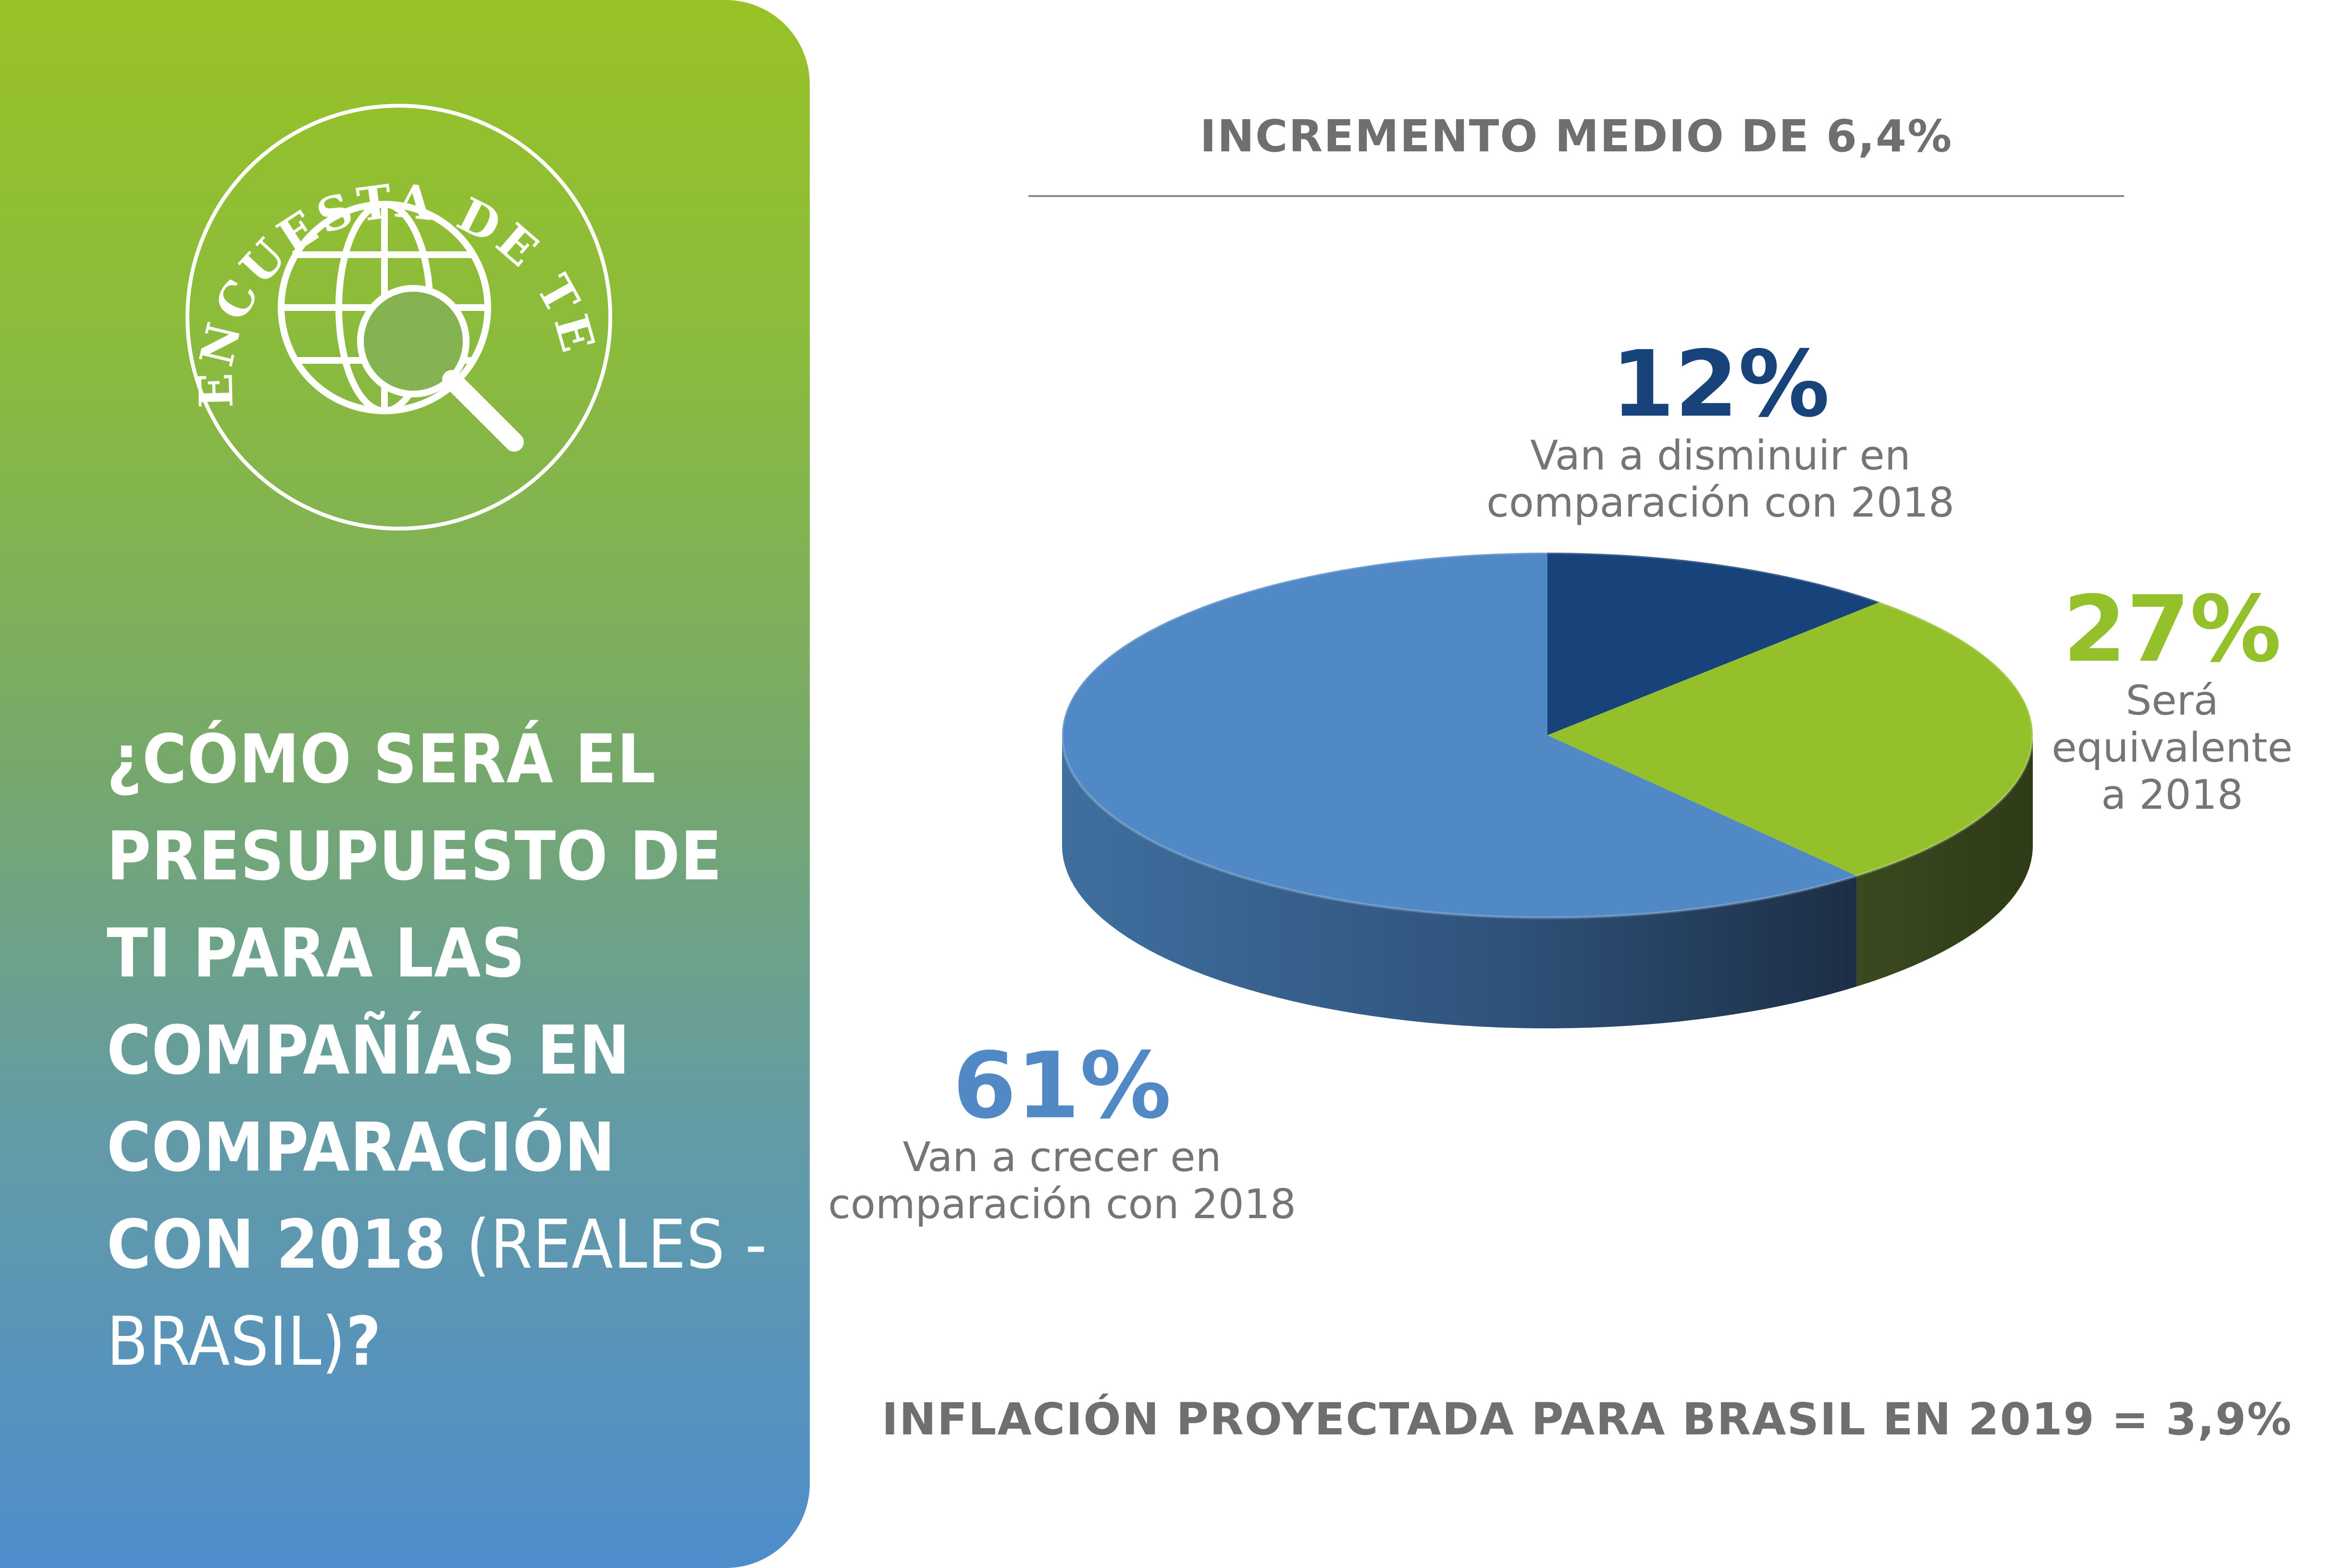 The height and width of the screenshot is (1568, 2337). I want to click on desc-decrease-line2: comparación con 2018, so click(1720, 503).